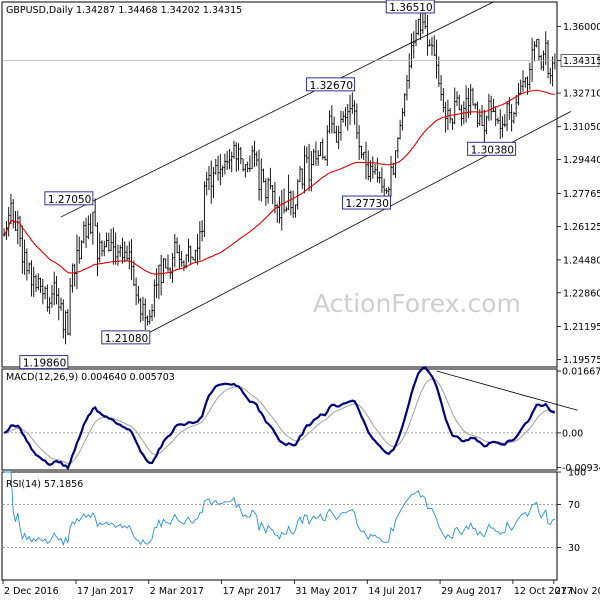  I want to click on annotation-label: 1.36510, so click(410, 8).